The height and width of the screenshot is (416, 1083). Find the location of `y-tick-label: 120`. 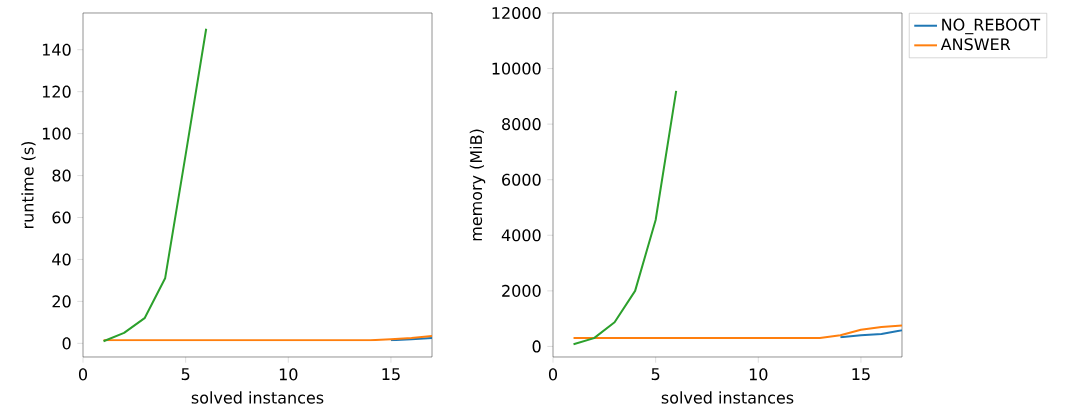

y-tick-label: 120 is located at coordinates (56, 91).